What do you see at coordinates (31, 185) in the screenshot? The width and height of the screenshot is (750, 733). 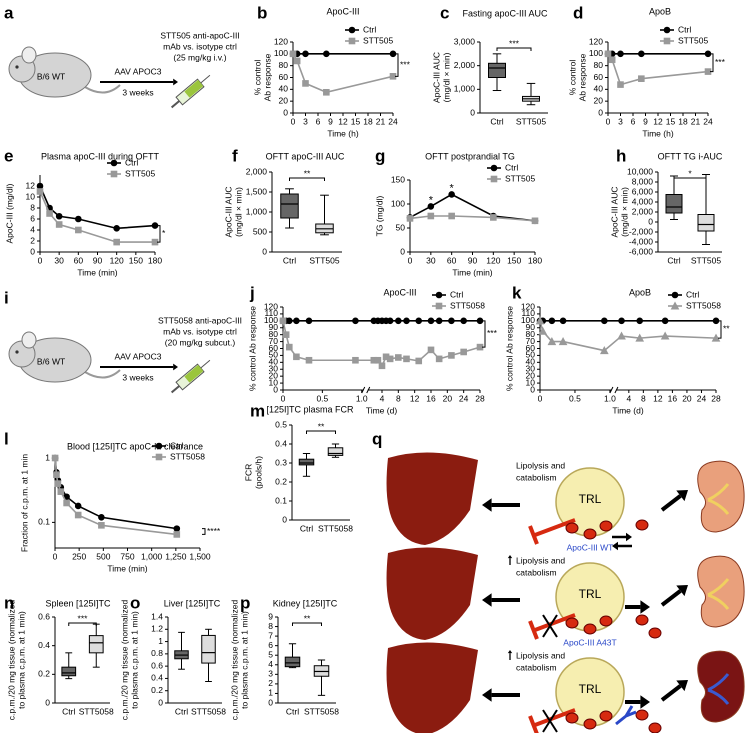 I see `y-tick-label: 12` at bounding box center [31, 185].